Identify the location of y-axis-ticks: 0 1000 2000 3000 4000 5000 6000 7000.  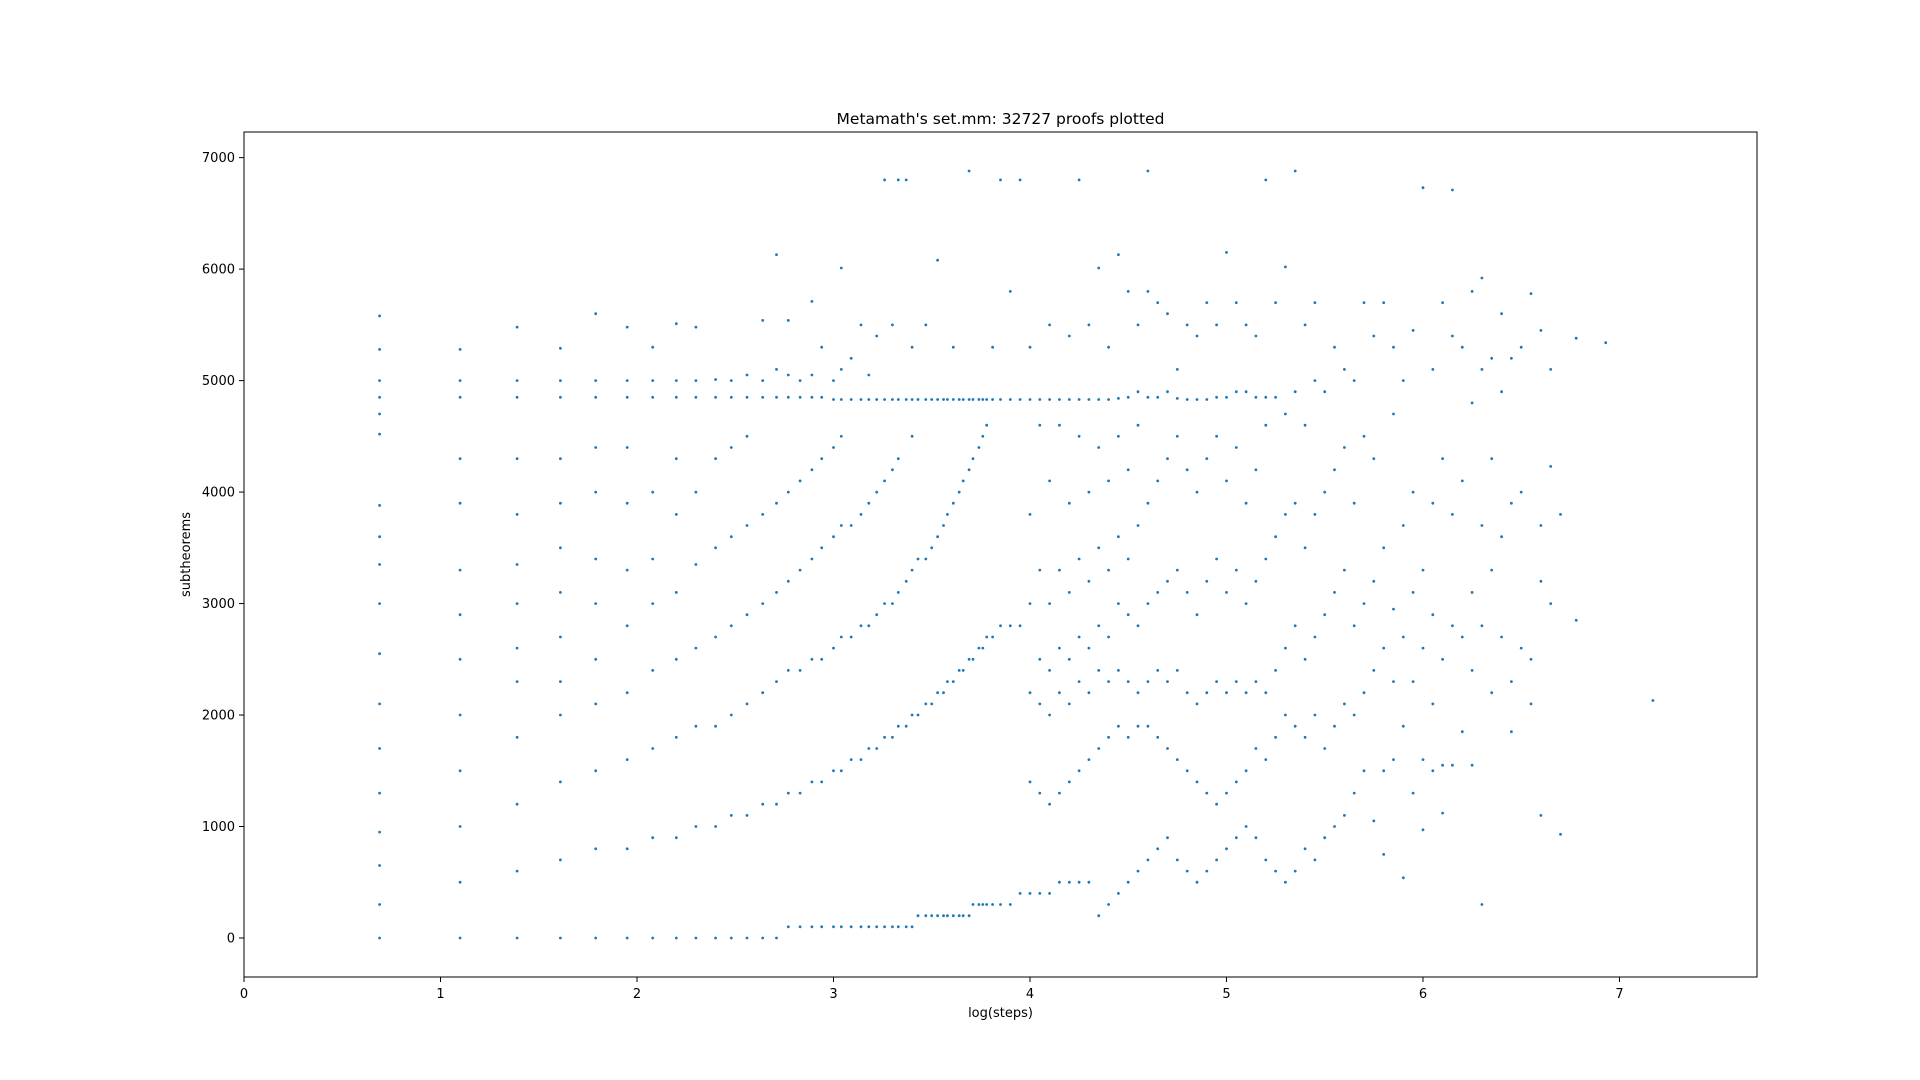
(223, 548).